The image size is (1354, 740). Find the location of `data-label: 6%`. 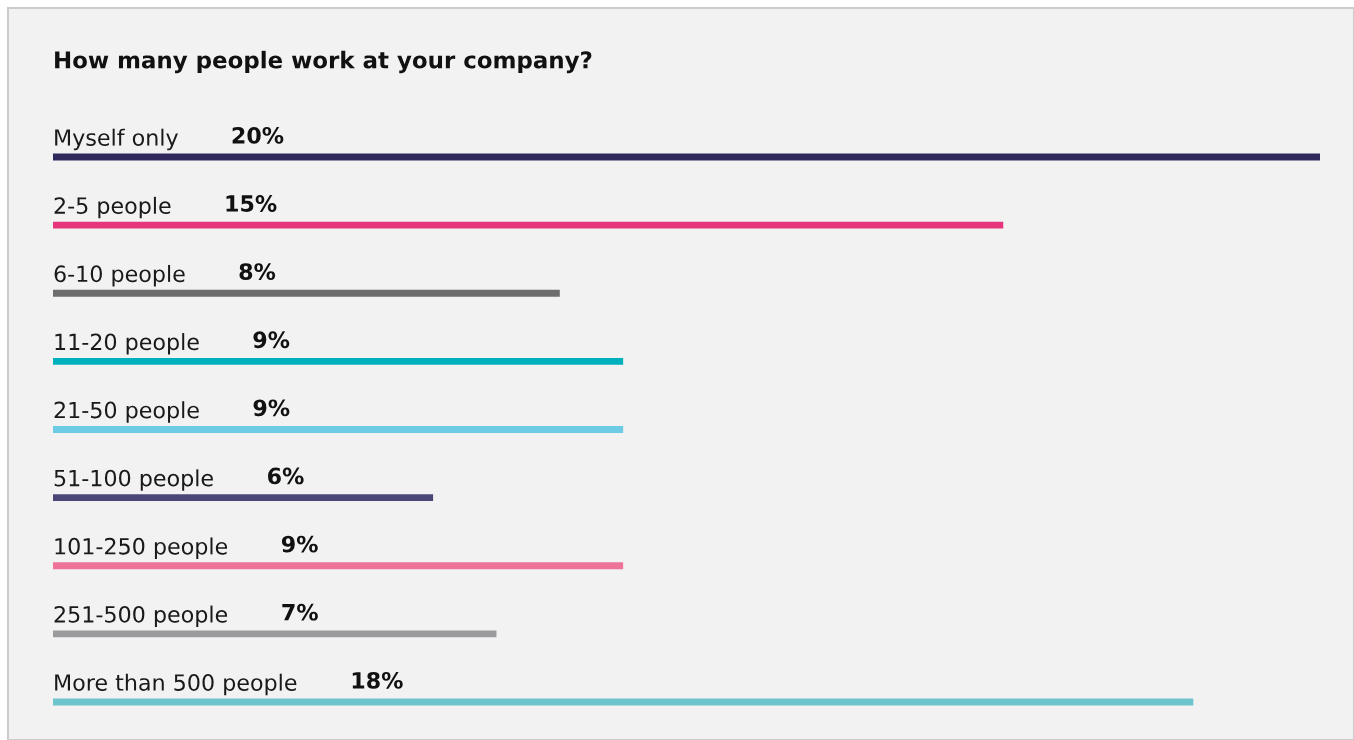

data-label: 6% is located at coordinates (286, 476).